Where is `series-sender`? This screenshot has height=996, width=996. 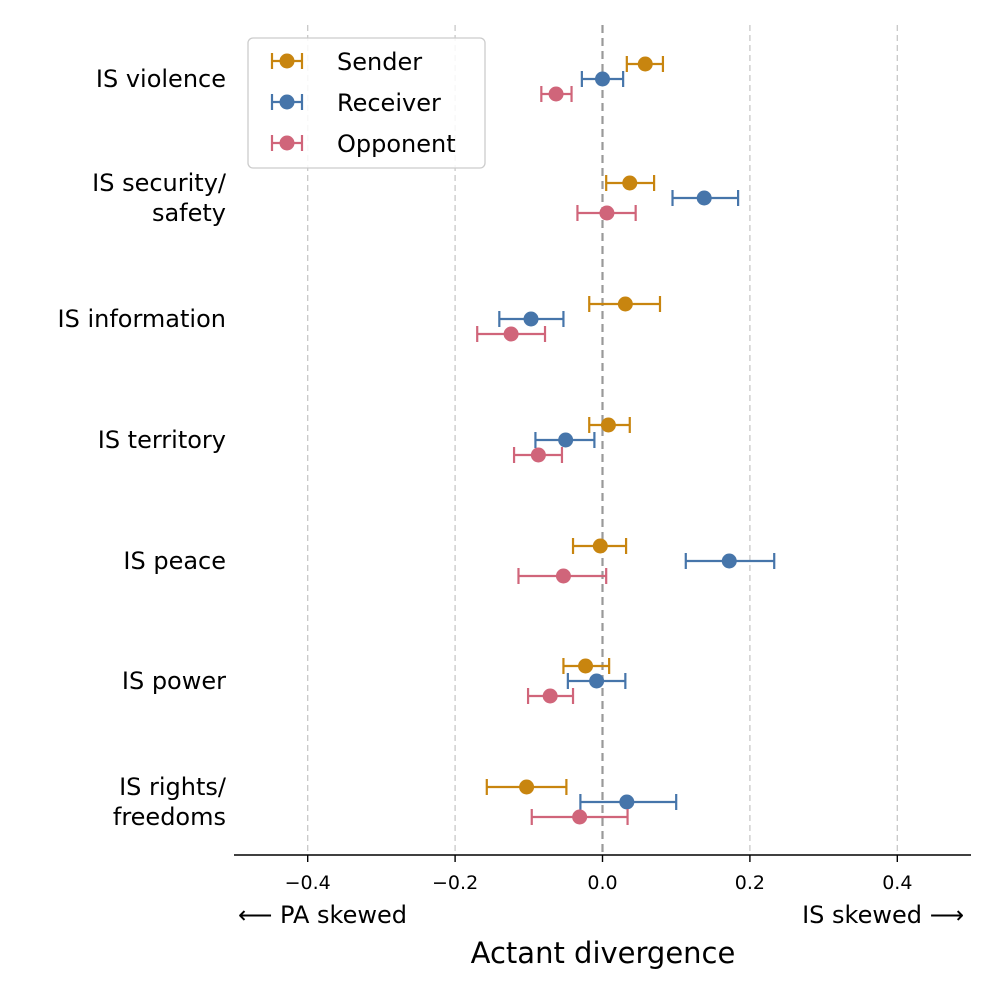 series-sender is located at coordinates (575, 425).